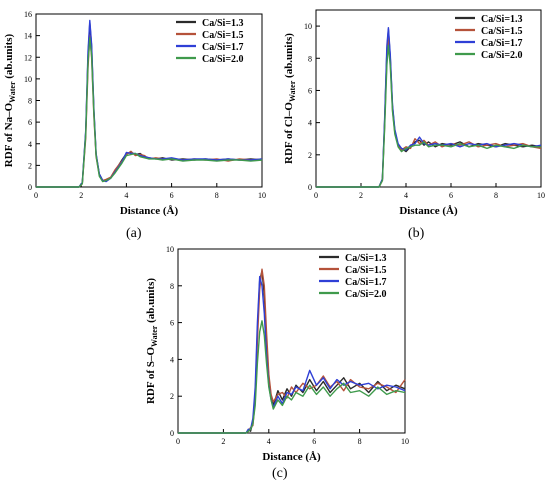 The height and width of the screenshot is (491, 550). What do you see at coordinates (134, 233) in the screenshot?
I see `panel-label-a: (a)` at bounding box center [134, 233].